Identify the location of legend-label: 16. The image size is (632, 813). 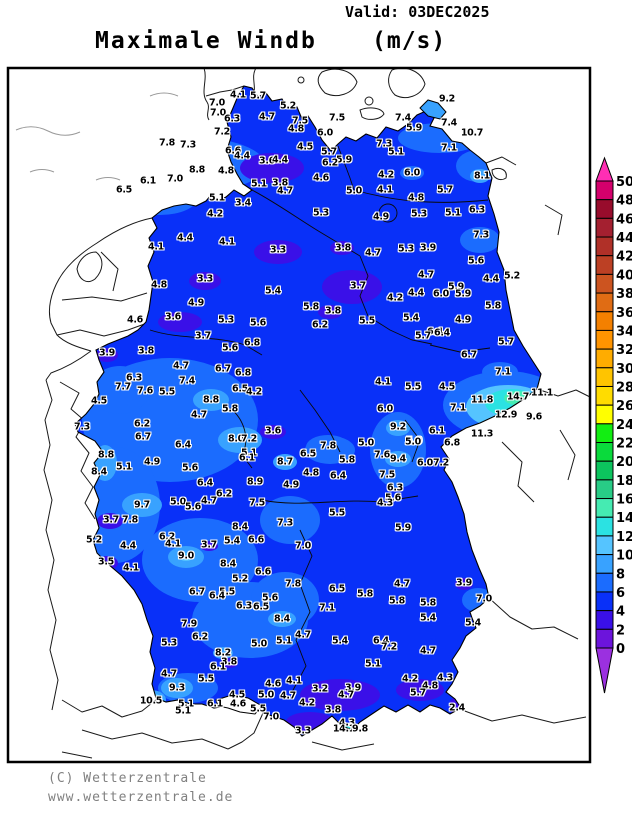
(624, 500).